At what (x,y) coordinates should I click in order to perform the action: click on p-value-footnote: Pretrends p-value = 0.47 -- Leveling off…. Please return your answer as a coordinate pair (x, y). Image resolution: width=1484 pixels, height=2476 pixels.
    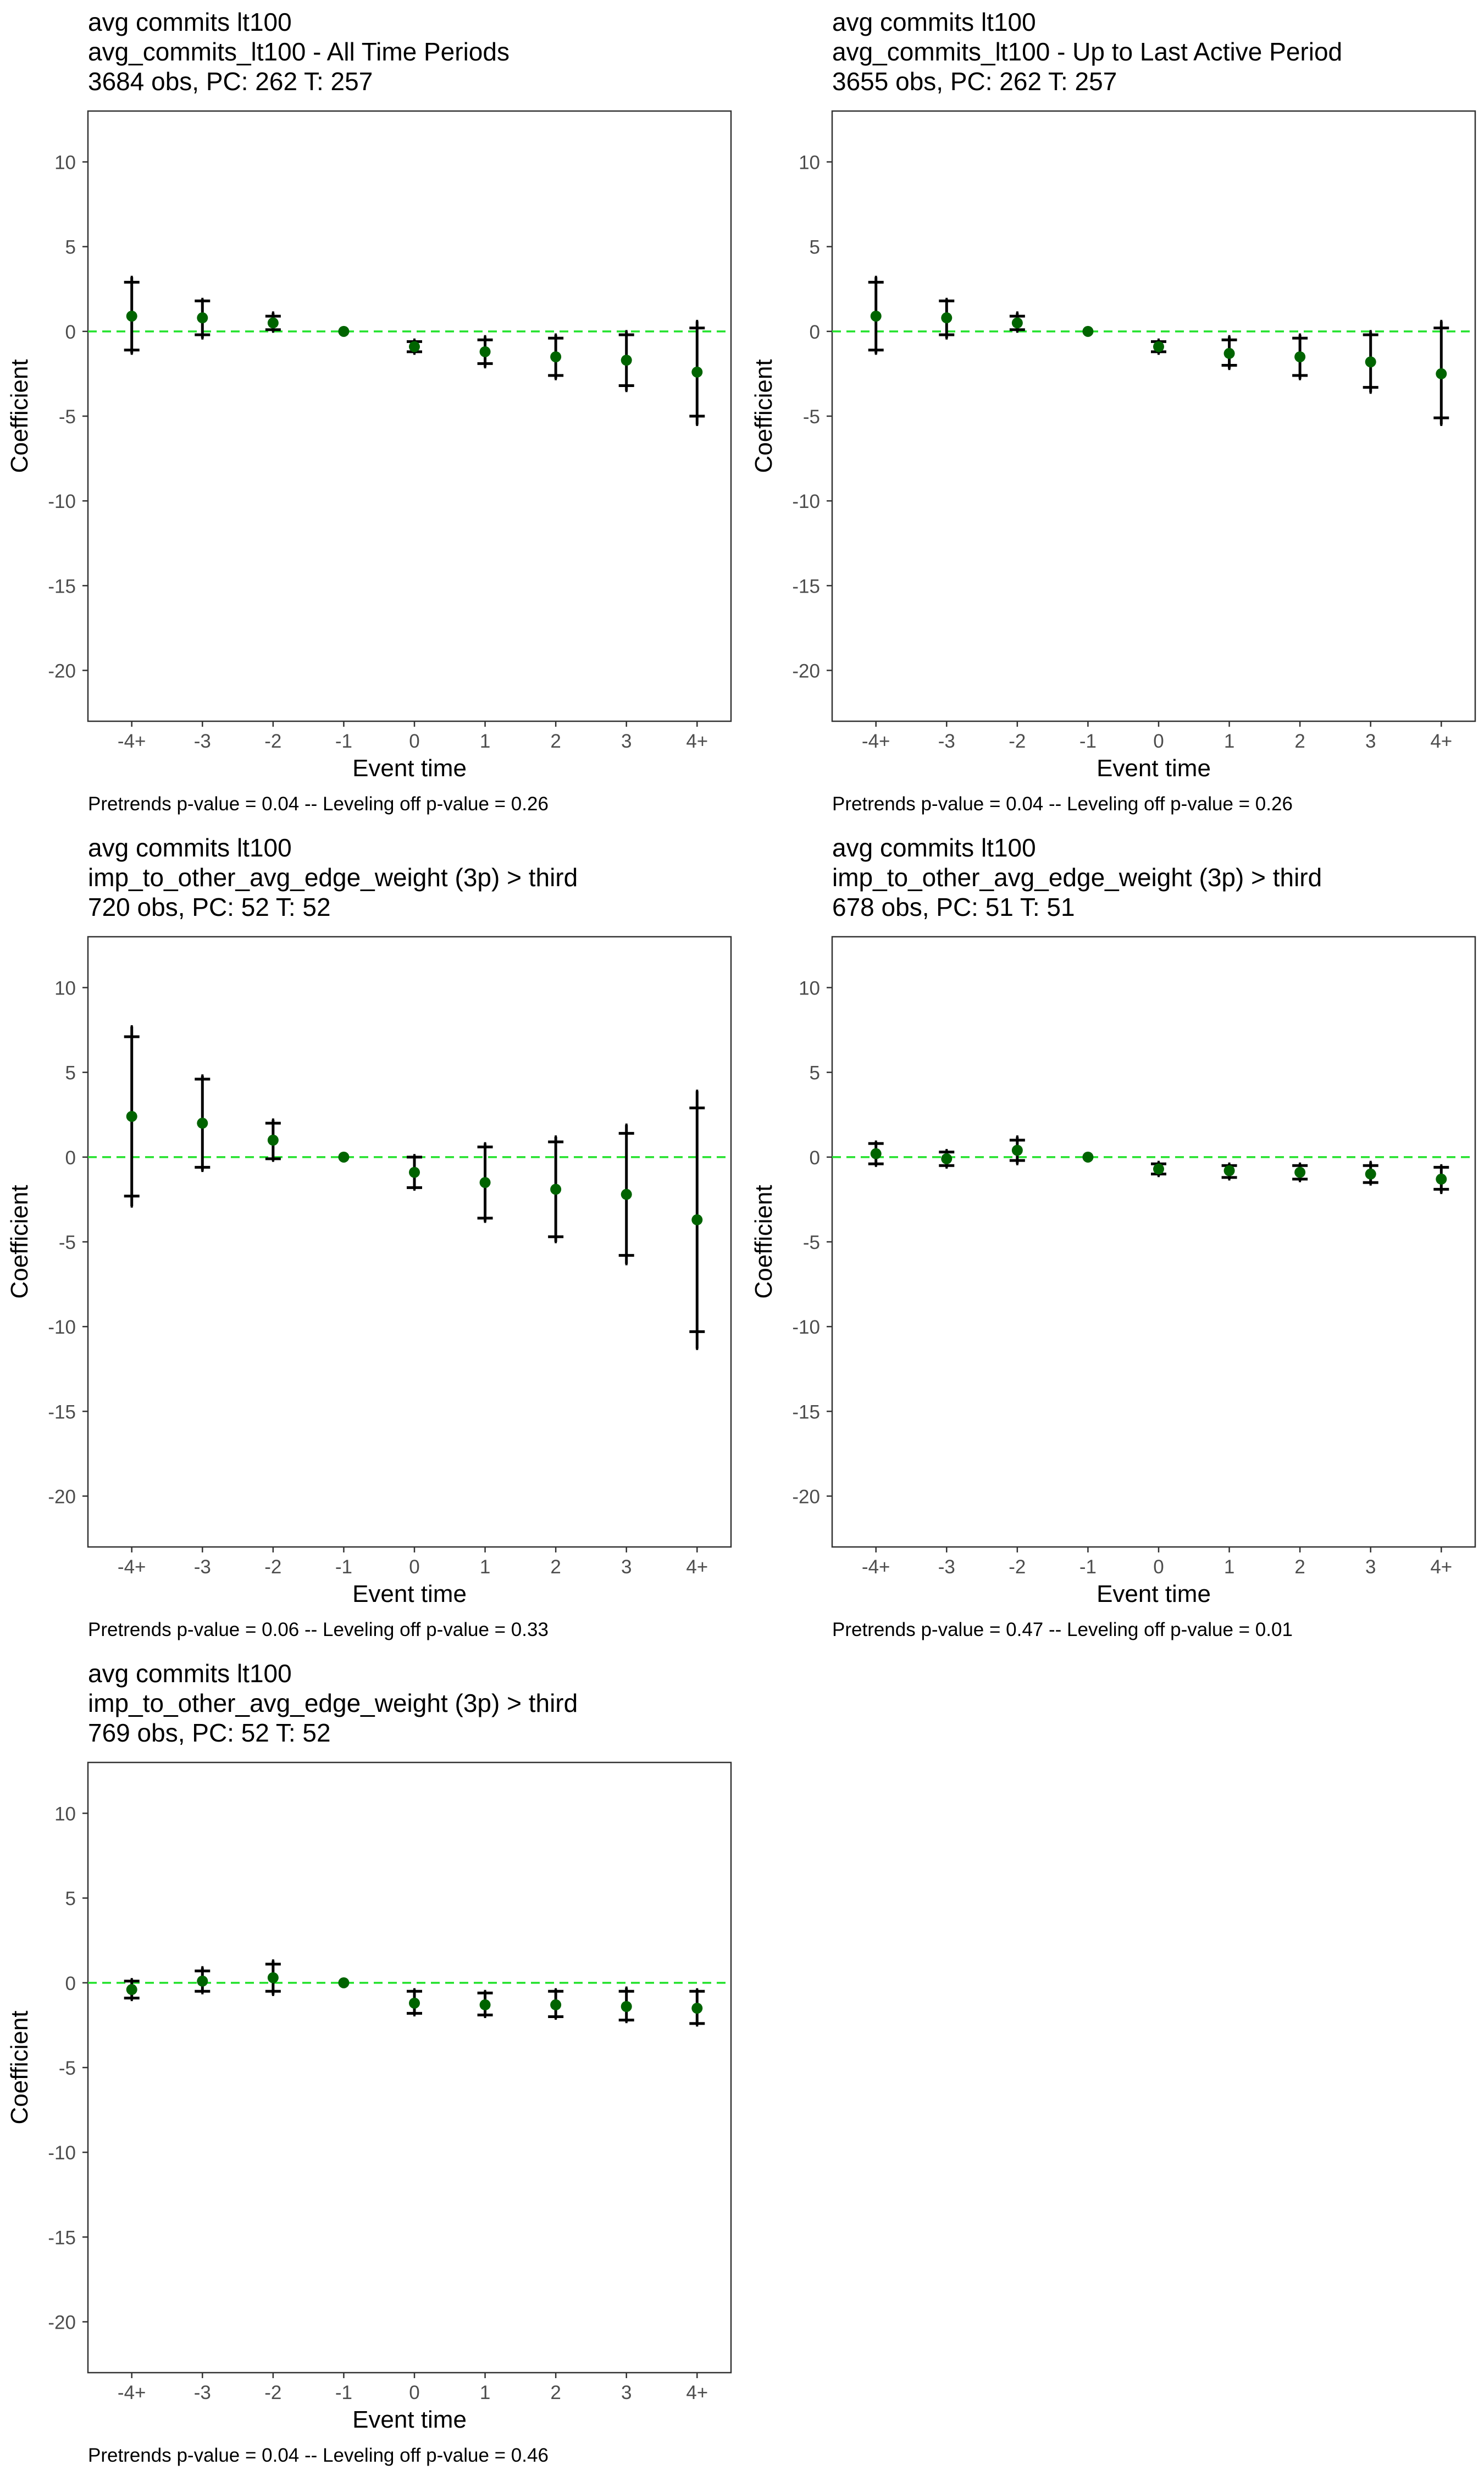
    Looking at the image, I should click on (1062, 1629).